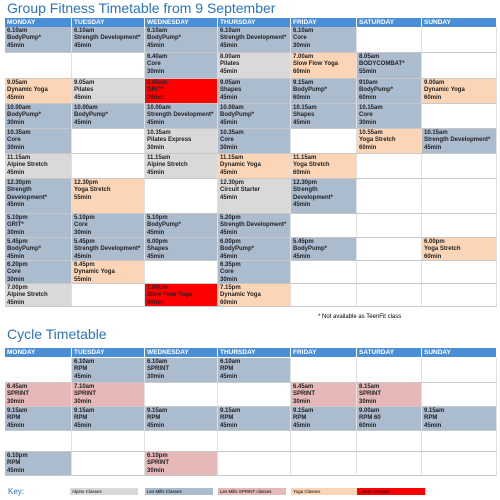  I want to click on class-cell: 10.15am Shapes 45min, so click(324, 116).